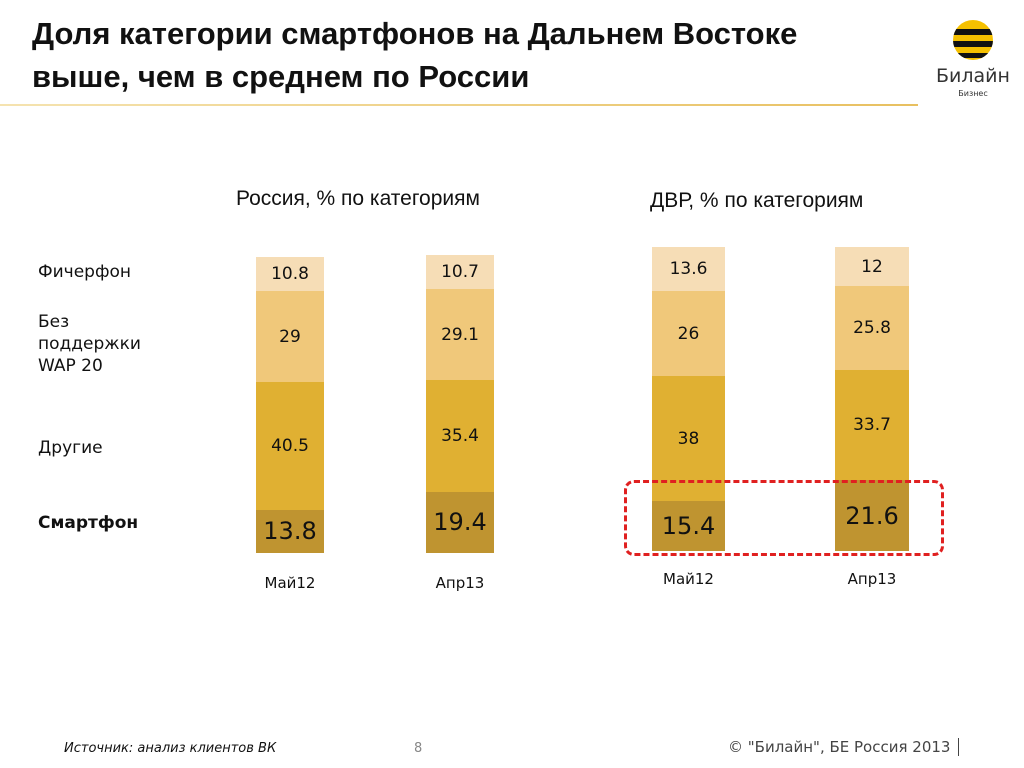  I want to click on bar-segment: 29, so click(290, 336).